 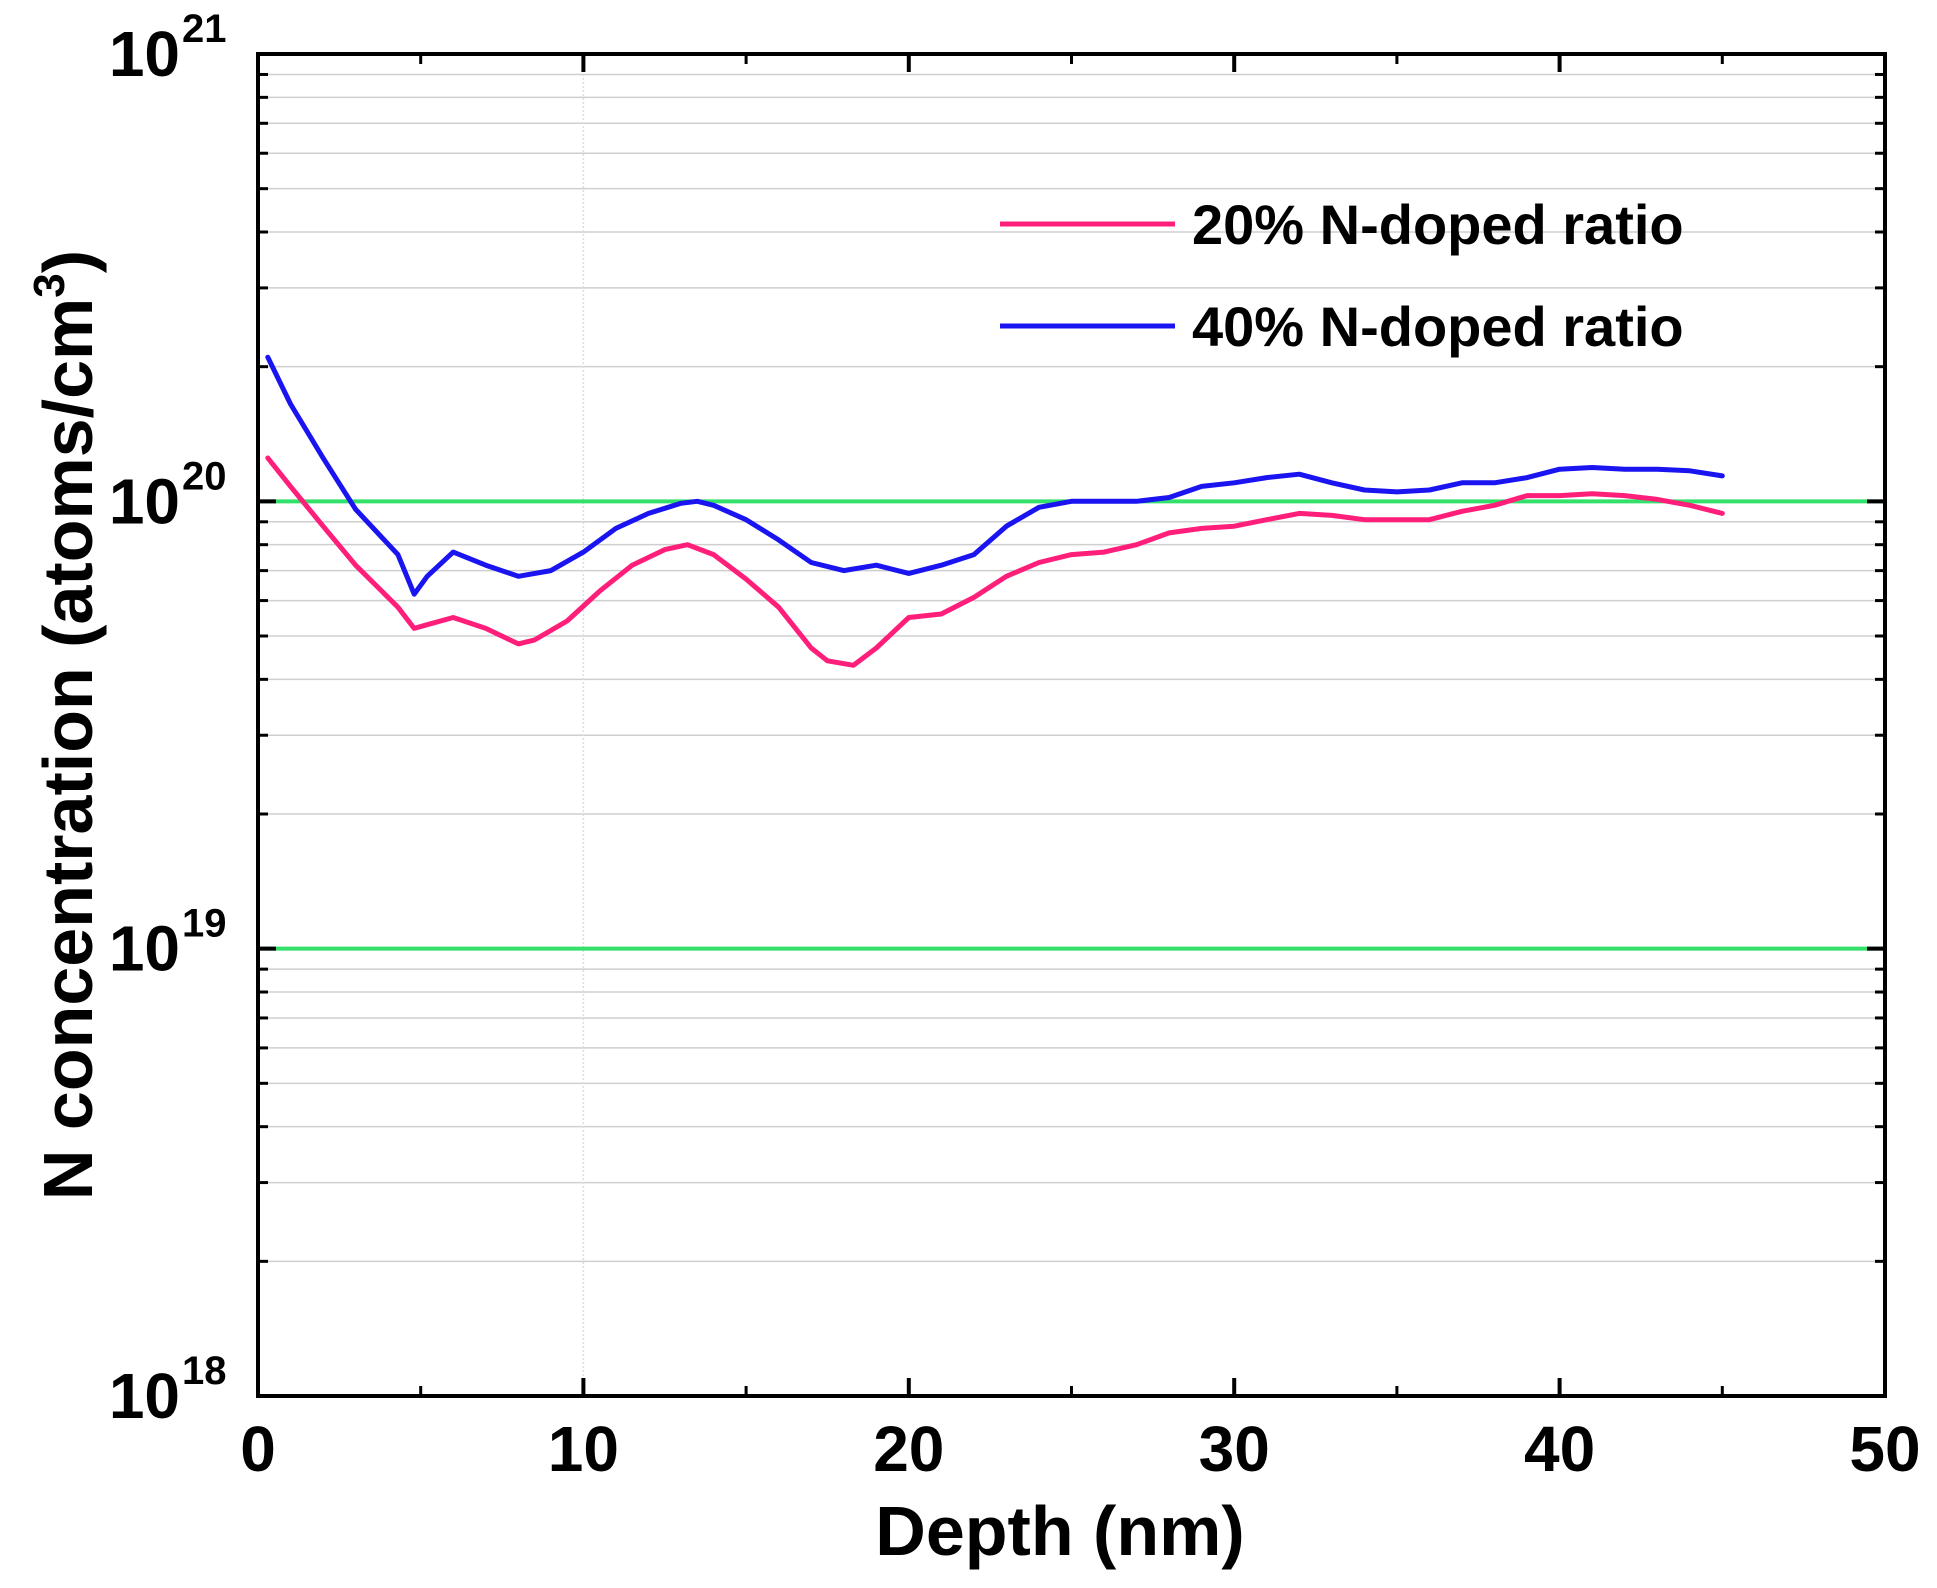 I want to click on x-tick-label: 20, so click(x=908, y=1449).